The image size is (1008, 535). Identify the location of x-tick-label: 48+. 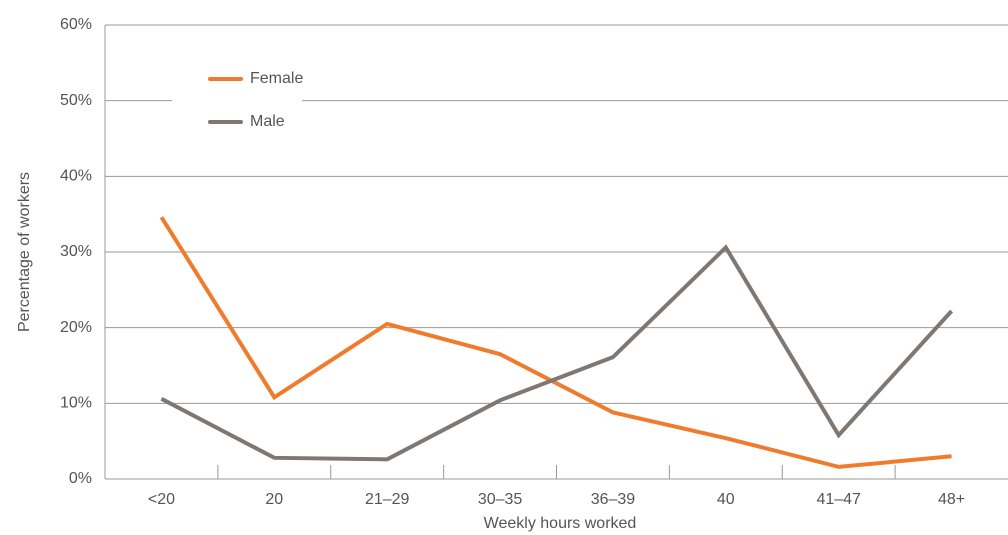
(951, 499).